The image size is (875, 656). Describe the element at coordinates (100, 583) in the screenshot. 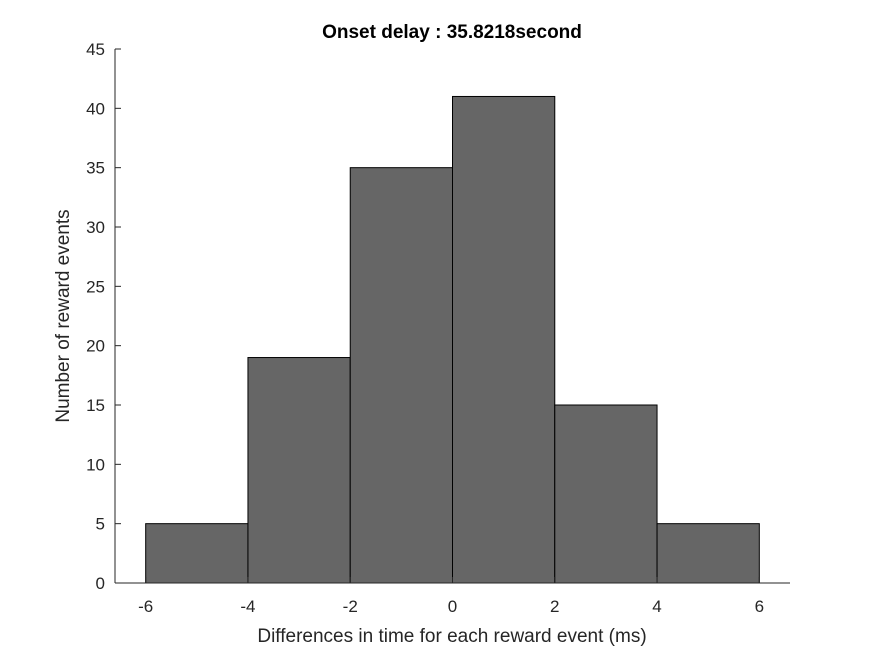

I see `y-tick-label: 0` at that location.